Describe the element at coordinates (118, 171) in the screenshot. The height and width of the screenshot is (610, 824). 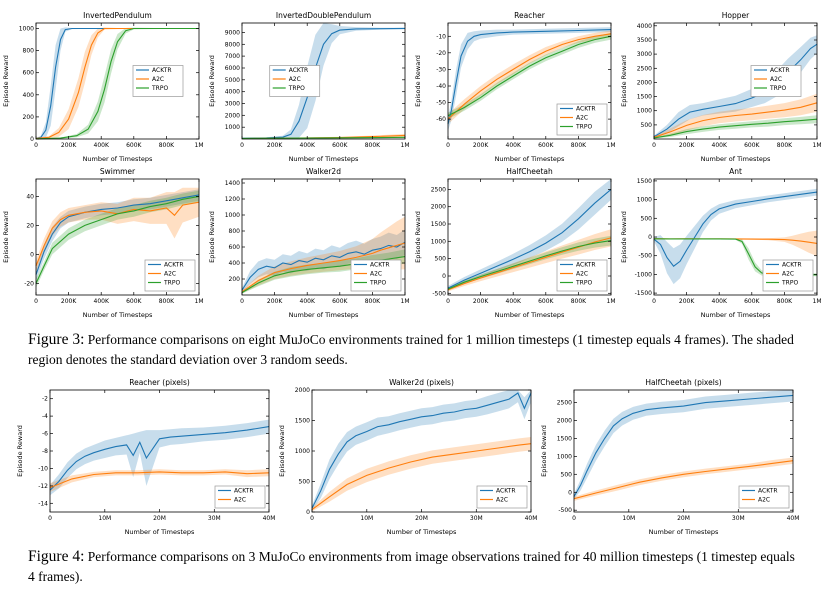
I see `svg-text: Swimmer` at that location.